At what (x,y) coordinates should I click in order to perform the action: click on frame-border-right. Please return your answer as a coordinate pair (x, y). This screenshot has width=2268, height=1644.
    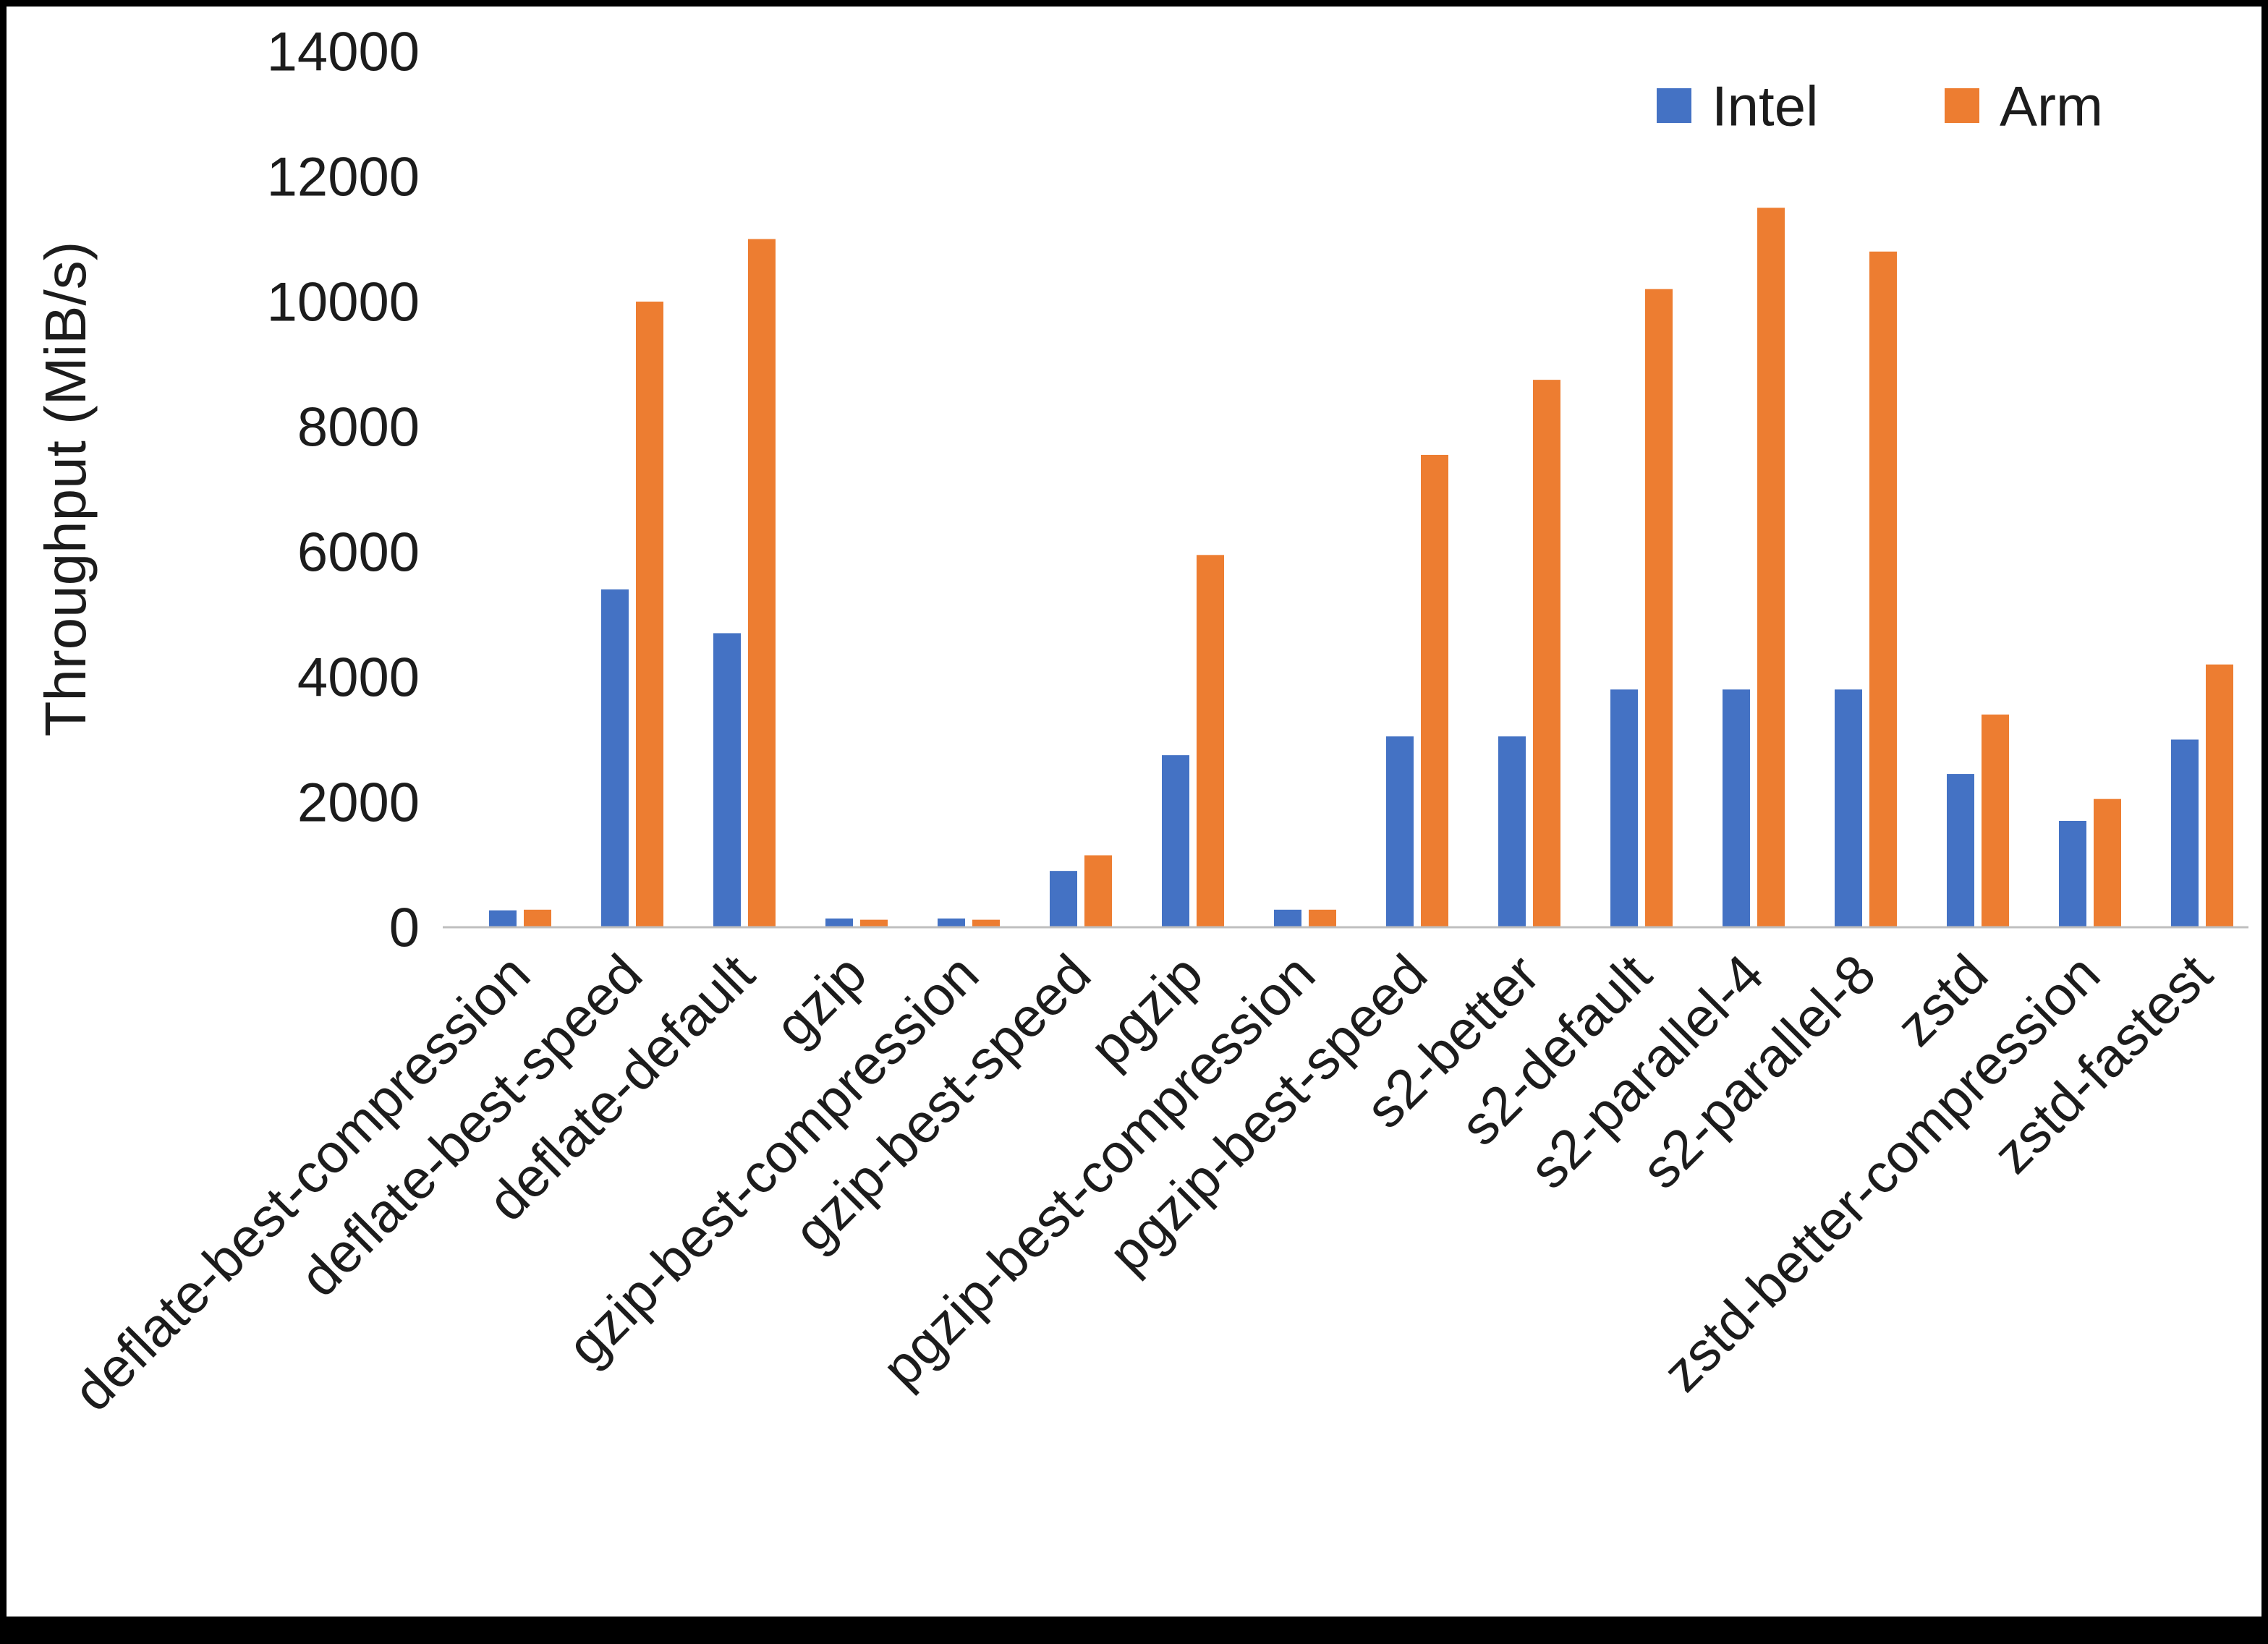
    Looking at the image, I should click on (2264, 822).